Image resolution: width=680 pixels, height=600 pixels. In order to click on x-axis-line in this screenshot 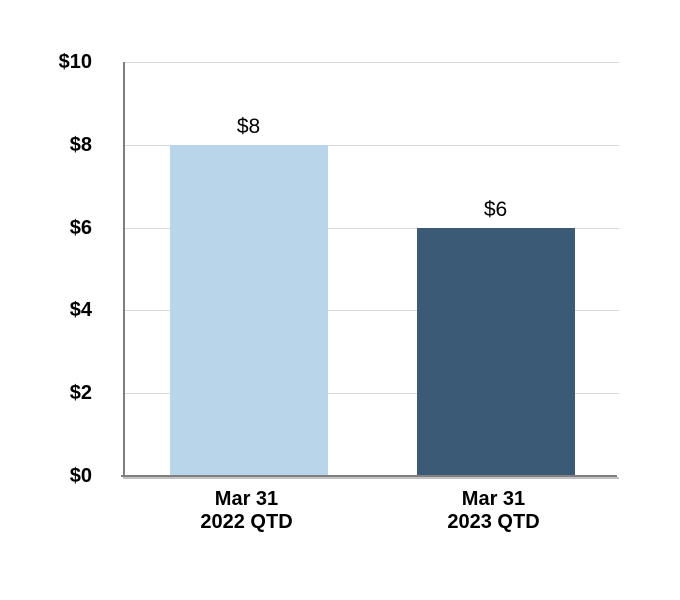, I will do `click(369, 476)`.